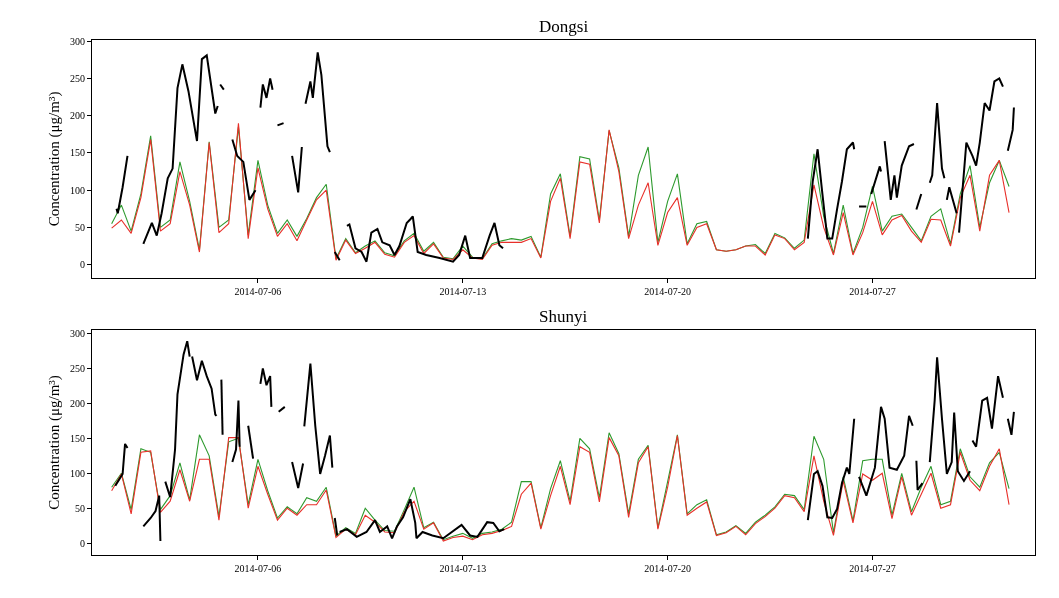  What do you see at coordinates (563, 316) in the screenshot?
I see `chart-title: Shunyi` at bounding box center [563, 316].